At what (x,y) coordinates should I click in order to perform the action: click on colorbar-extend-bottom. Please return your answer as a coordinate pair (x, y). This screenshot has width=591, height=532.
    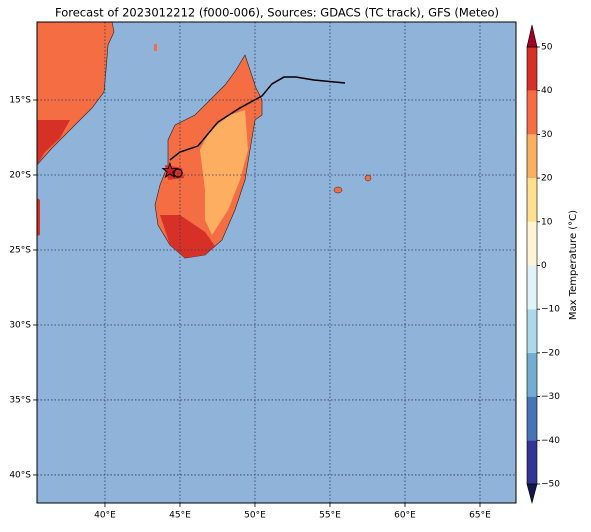
    Looking at the image, I should click on (532, 494).